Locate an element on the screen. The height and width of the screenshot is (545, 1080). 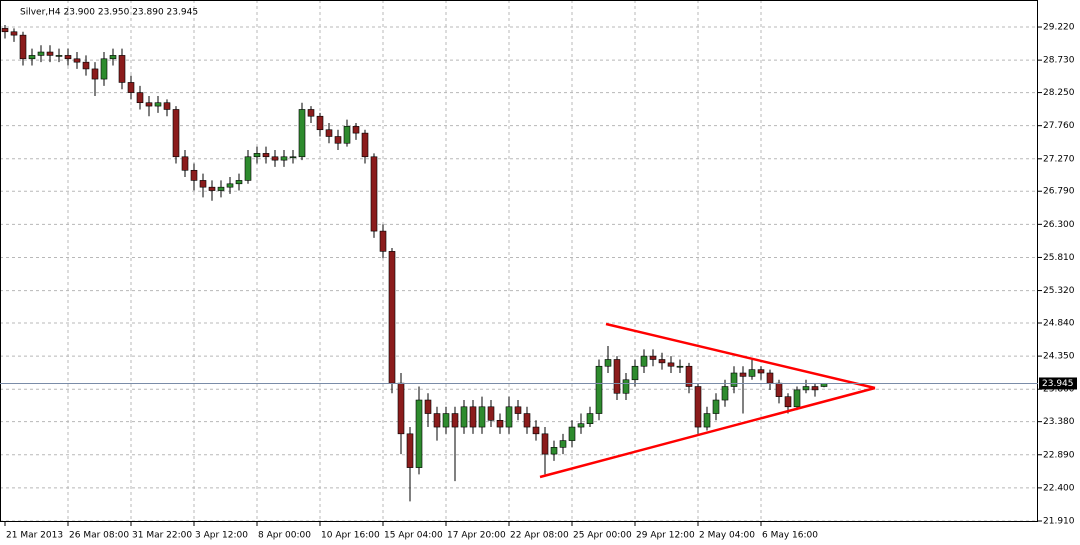
y-tick-label: 25.810 is located at coordinates (1059, 258).